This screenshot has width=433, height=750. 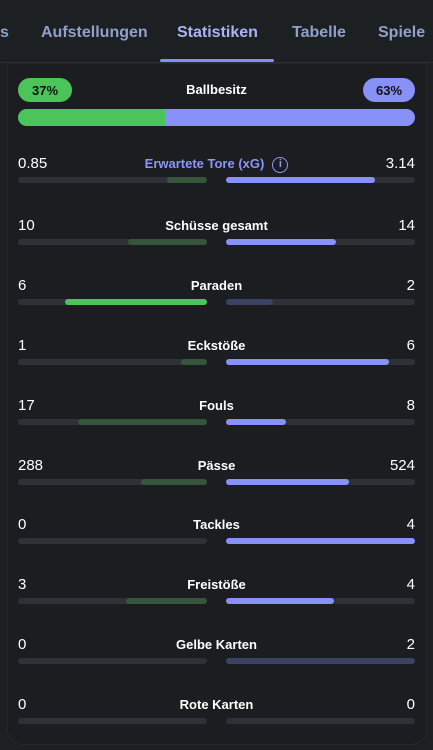 What do you see at coordinates (216, 601) in the screenshot?
I see `stat-row: 3 Freistöße 4` at bounding box center [216, 601].